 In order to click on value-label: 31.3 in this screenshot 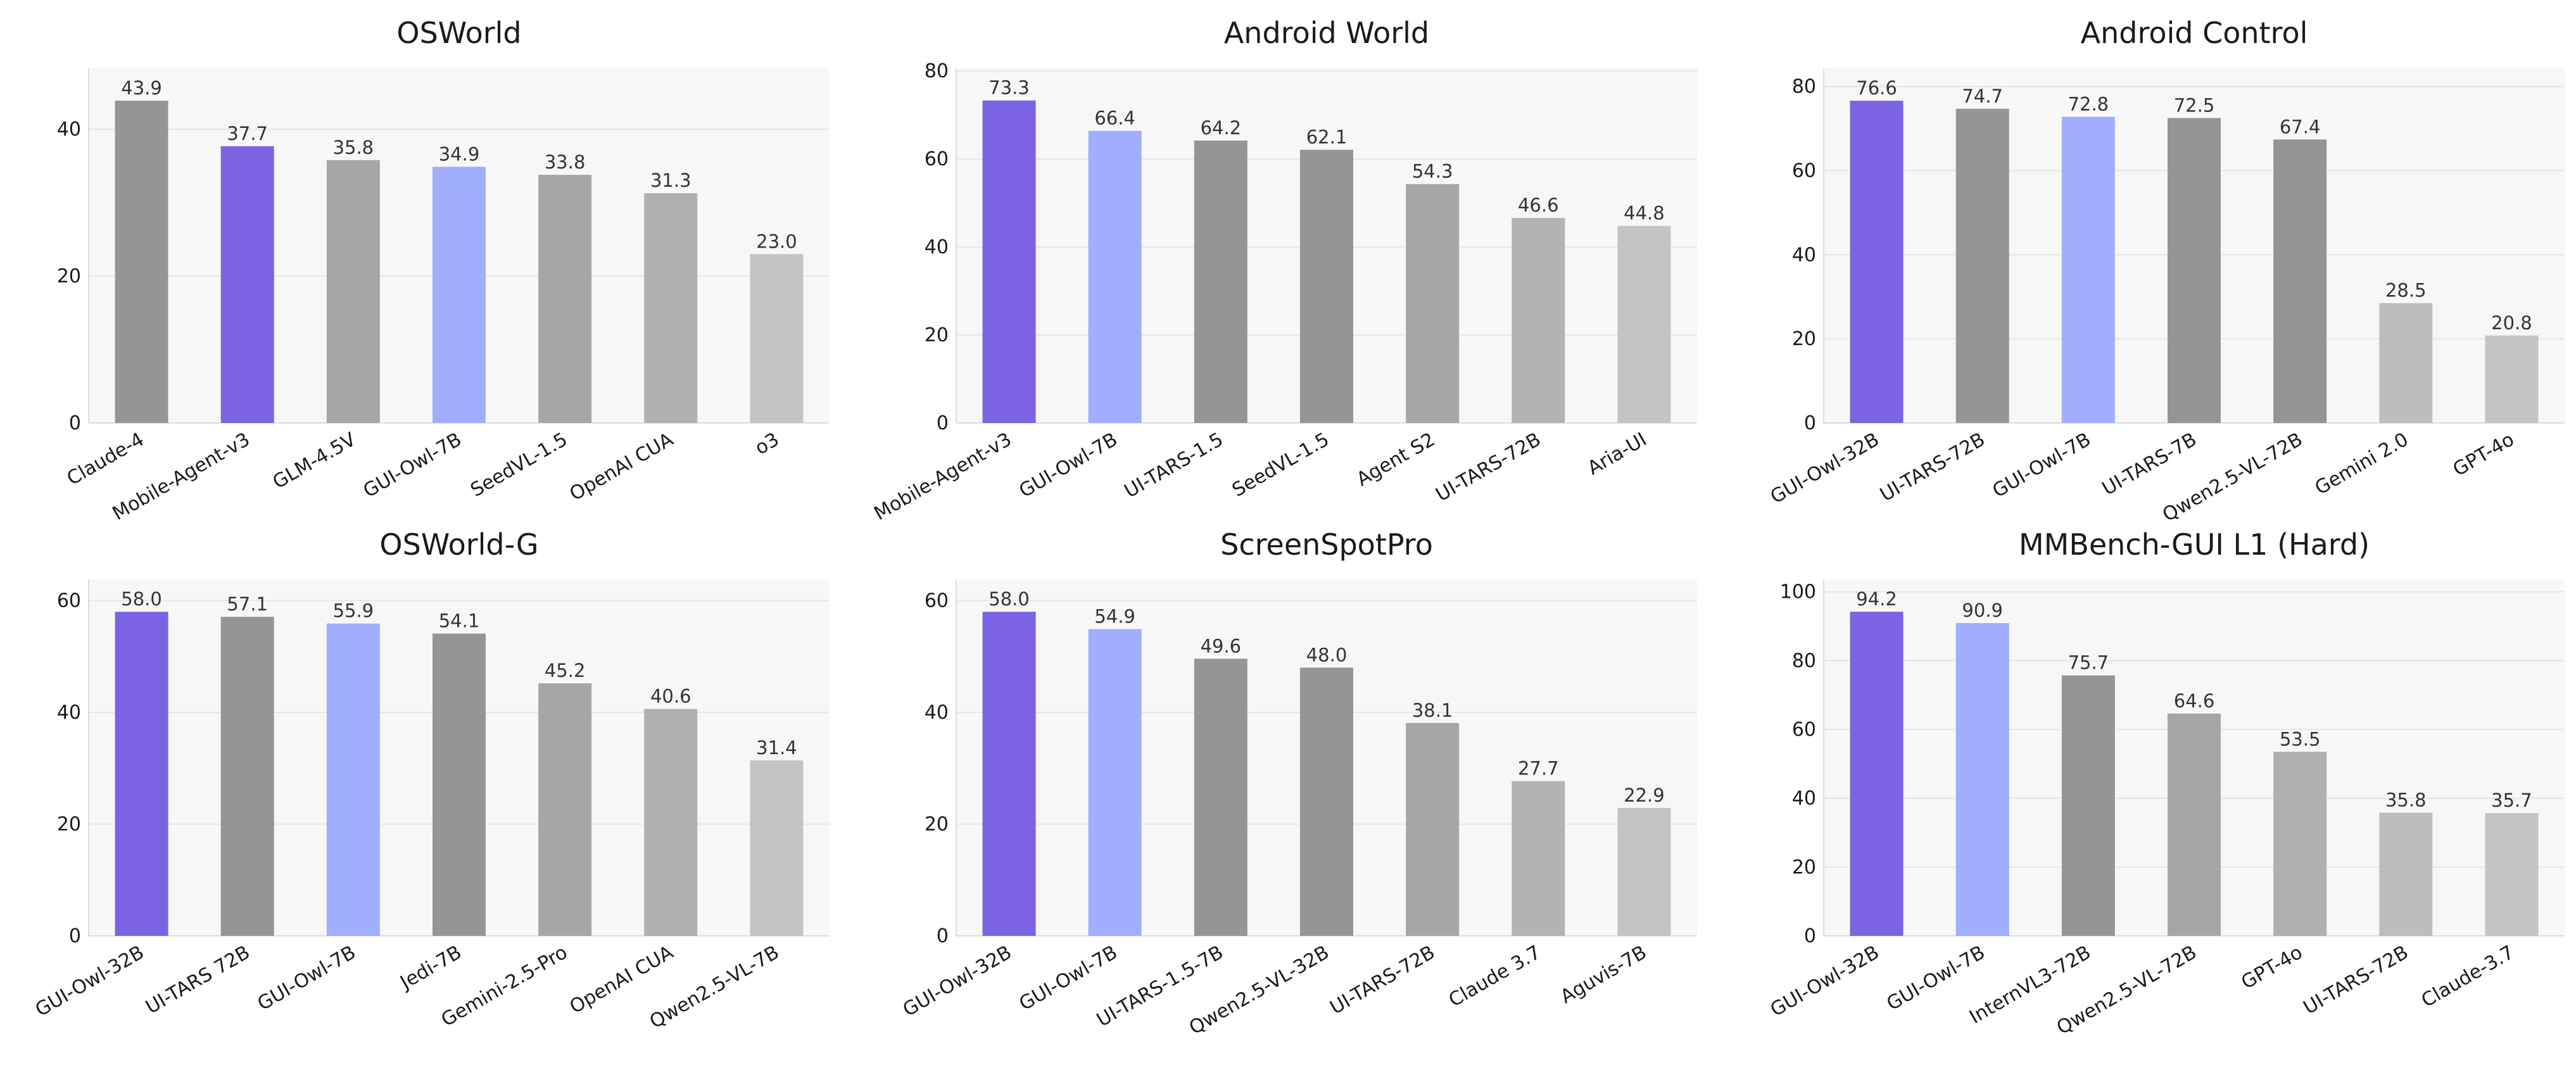, I will do `click(670, 180)`.